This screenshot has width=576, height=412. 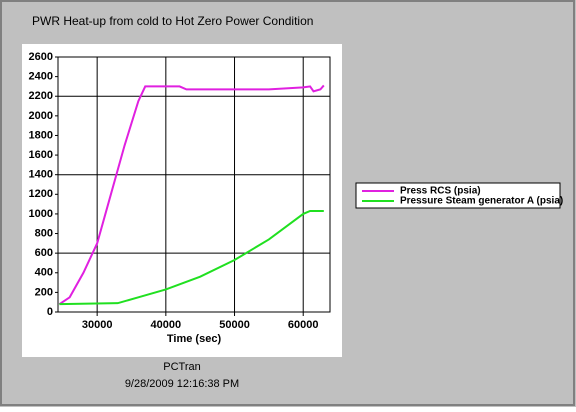 I want to click on y-tick-label: 1800, so click(x=41, y=135).